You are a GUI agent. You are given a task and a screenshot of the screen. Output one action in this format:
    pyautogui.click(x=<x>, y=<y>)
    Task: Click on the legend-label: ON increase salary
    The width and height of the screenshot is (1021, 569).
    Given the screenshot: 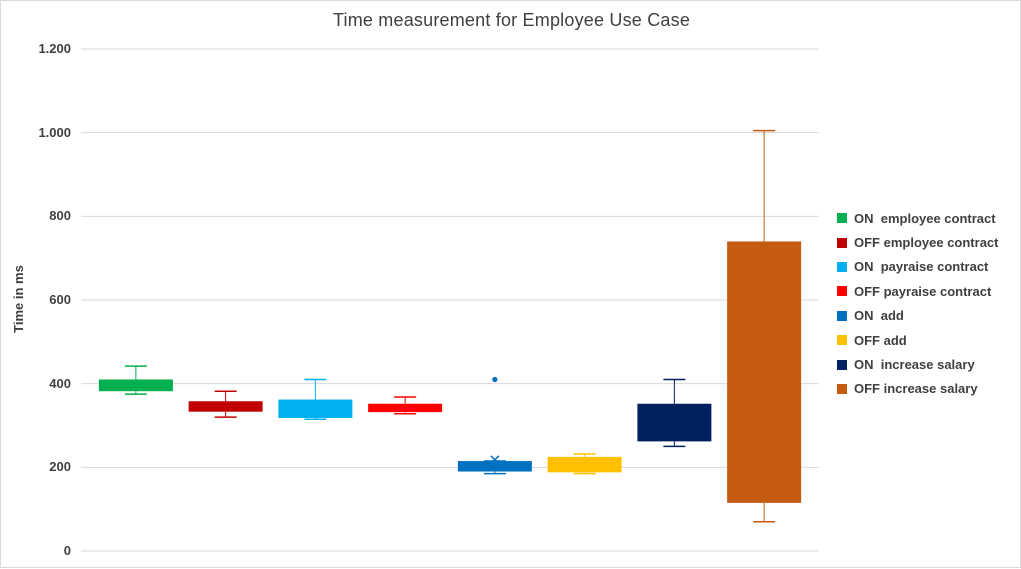 What is the action you would take?
    pyautogui.click(x=914, y=365)
    